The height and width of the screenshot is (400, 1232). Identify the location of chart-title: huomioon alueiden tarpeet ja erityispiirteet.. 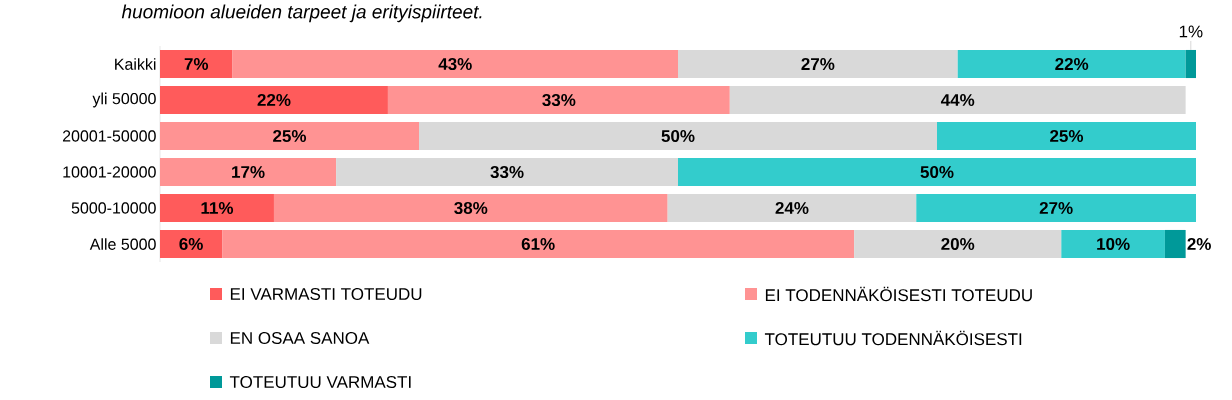
(301, 13).